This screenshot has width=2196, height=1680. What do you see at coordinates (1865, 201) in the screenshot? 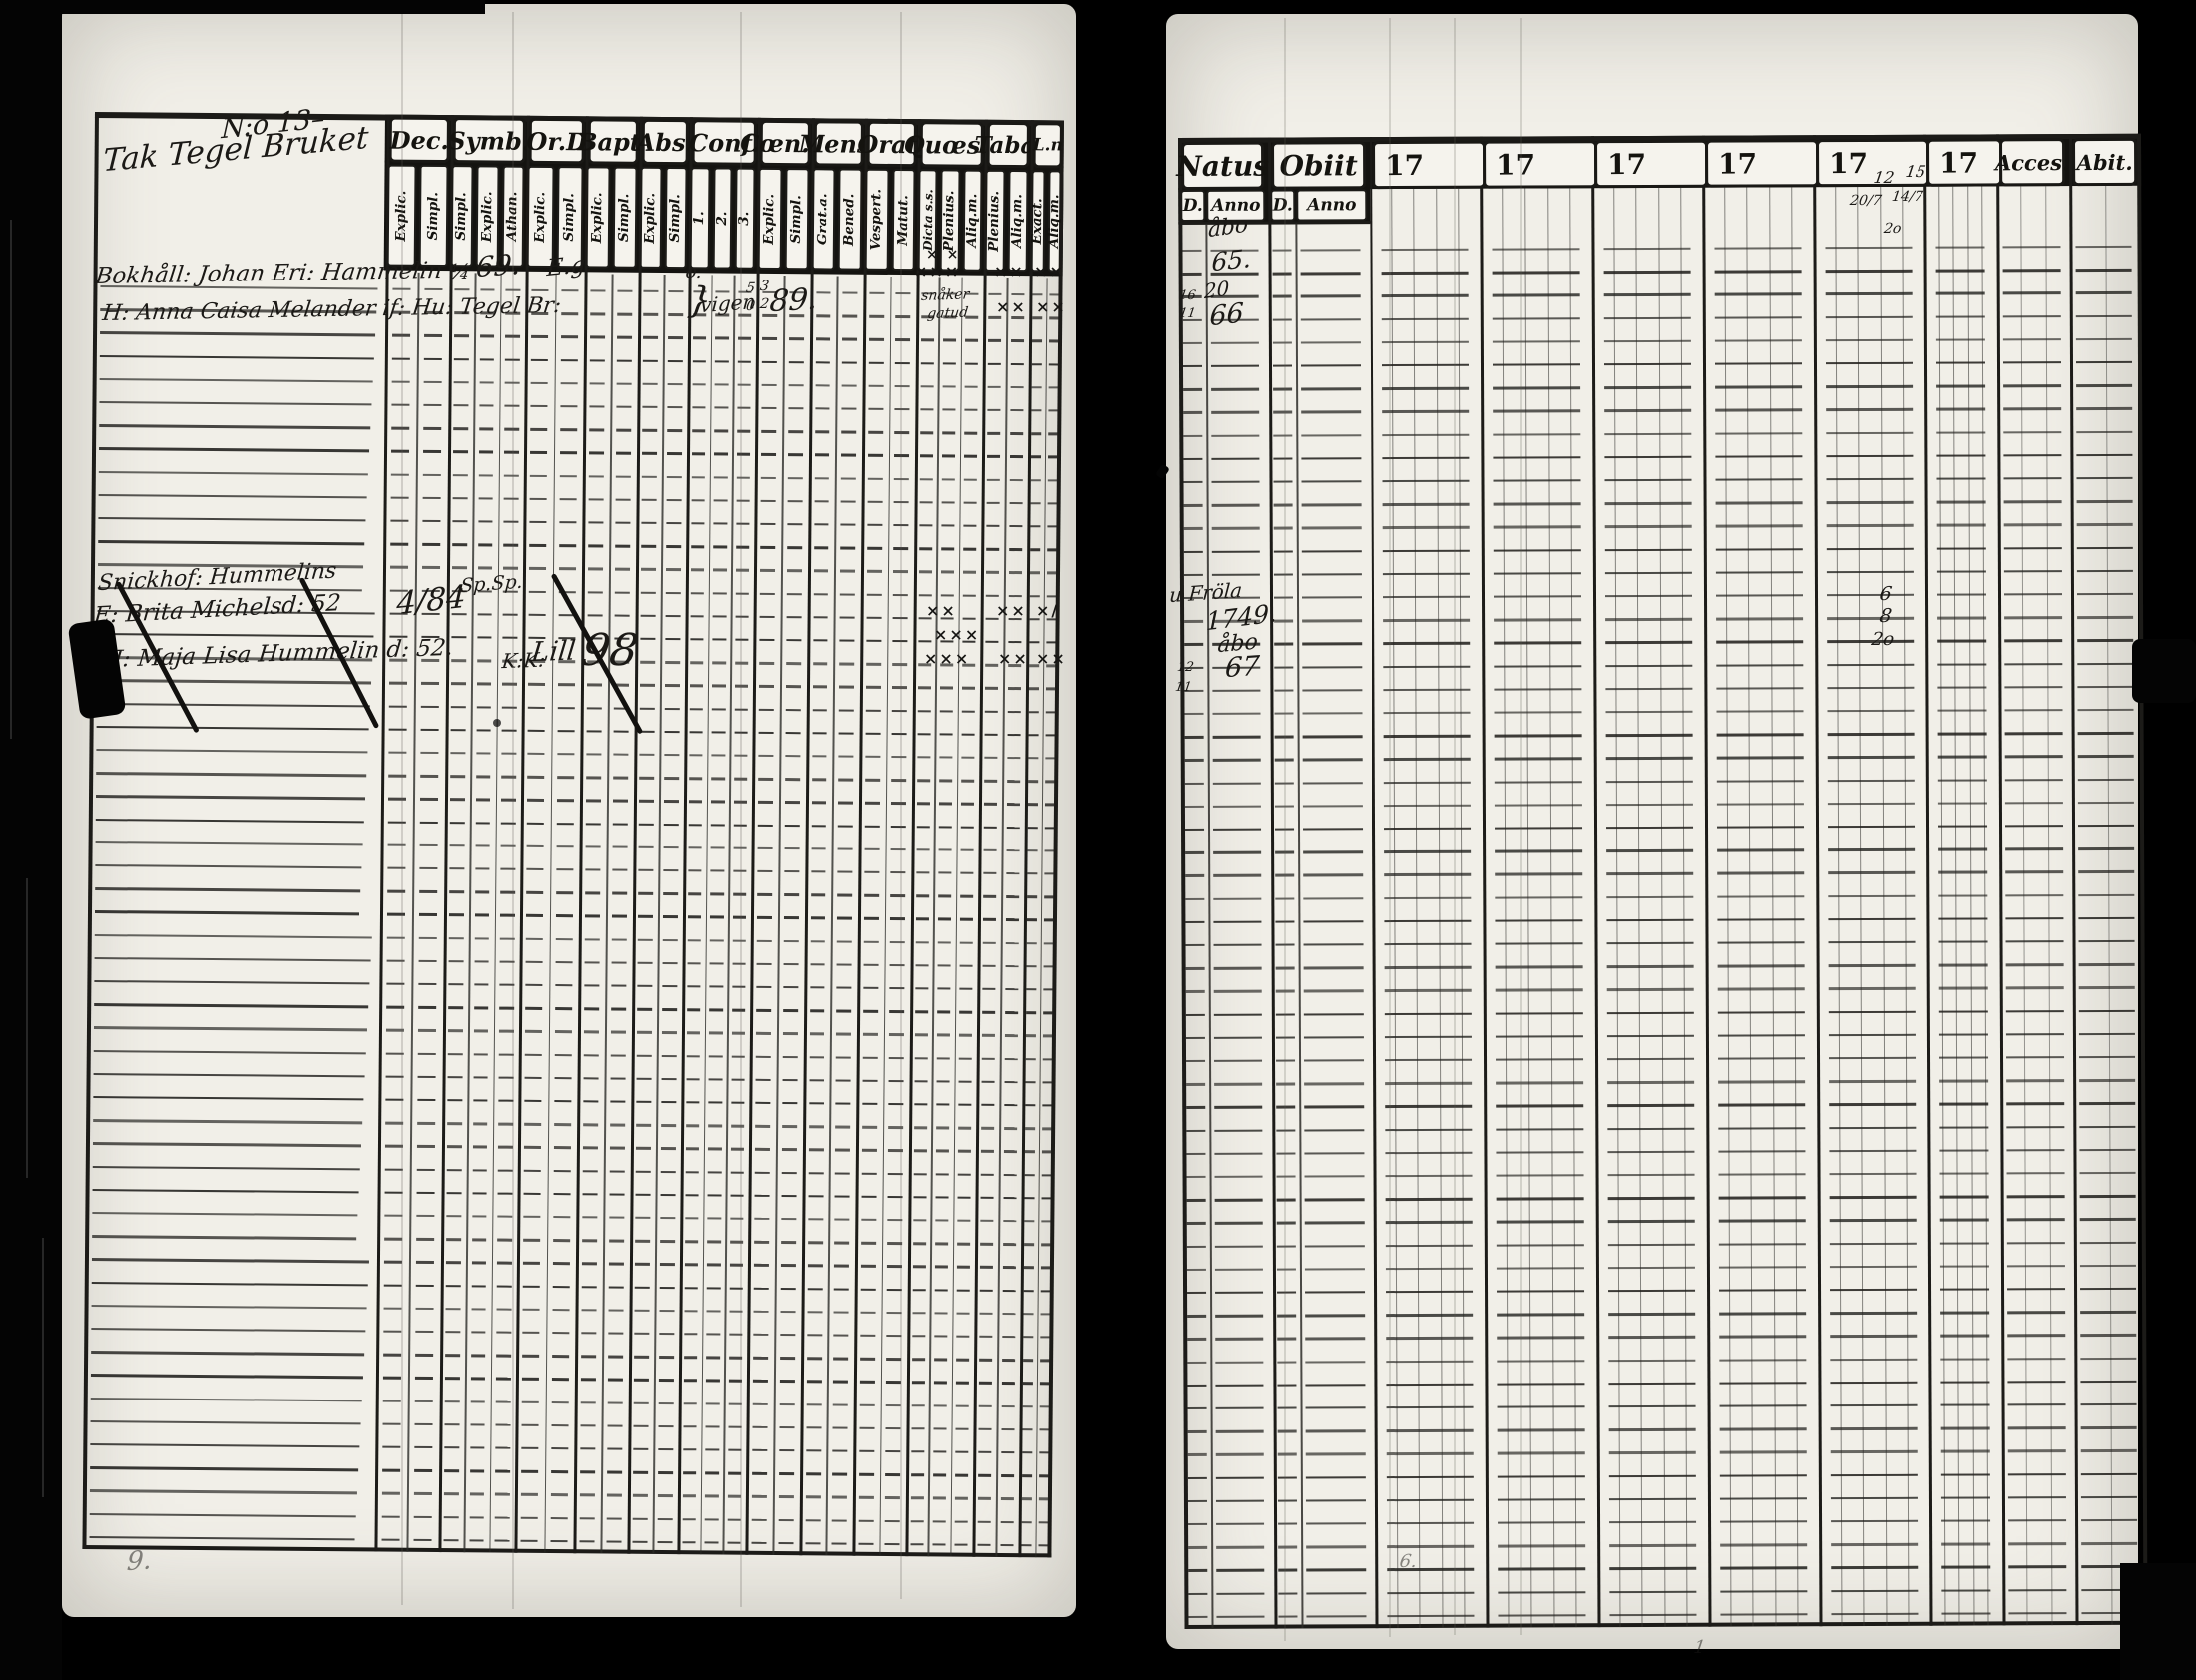
I see `handwriting: 20/7` at bounding box center [1865, 201].